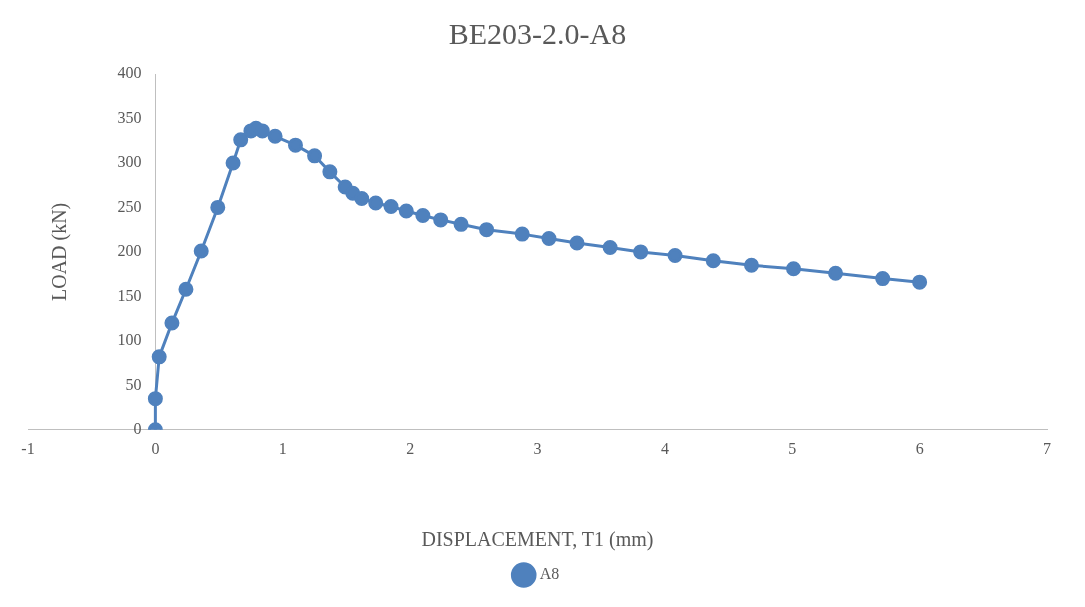  Describe the element at coordinates (410, 448) in the screenshot. I see `x-tick-label: 2` at that location.